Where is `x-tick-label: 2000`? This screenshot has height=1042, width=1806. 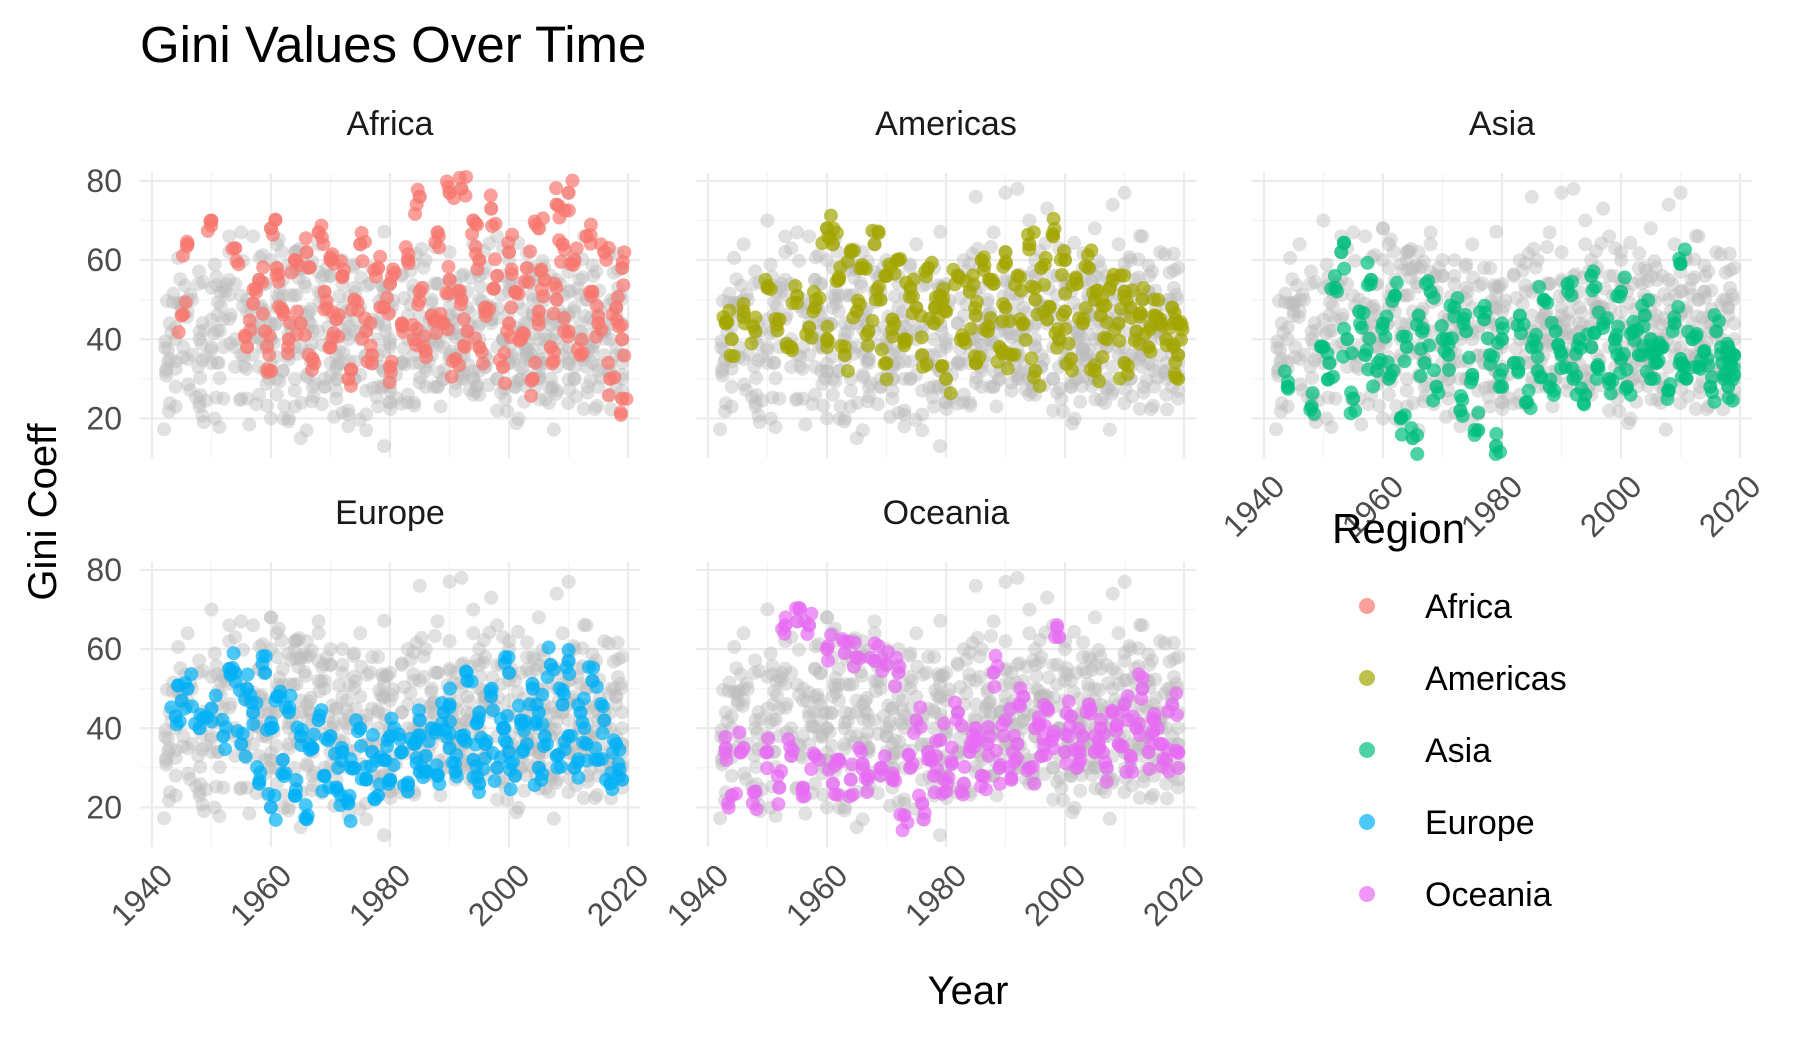
x-tick-label: 2000 is located at coordinates (1611, 506).